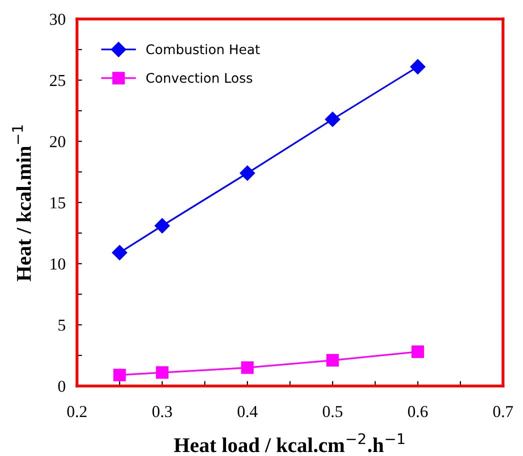 The image size is (523, 456). Describe the element at coordinates (76, 412) in the screenshot. I see `x-tick-label: 0.2` at that location.